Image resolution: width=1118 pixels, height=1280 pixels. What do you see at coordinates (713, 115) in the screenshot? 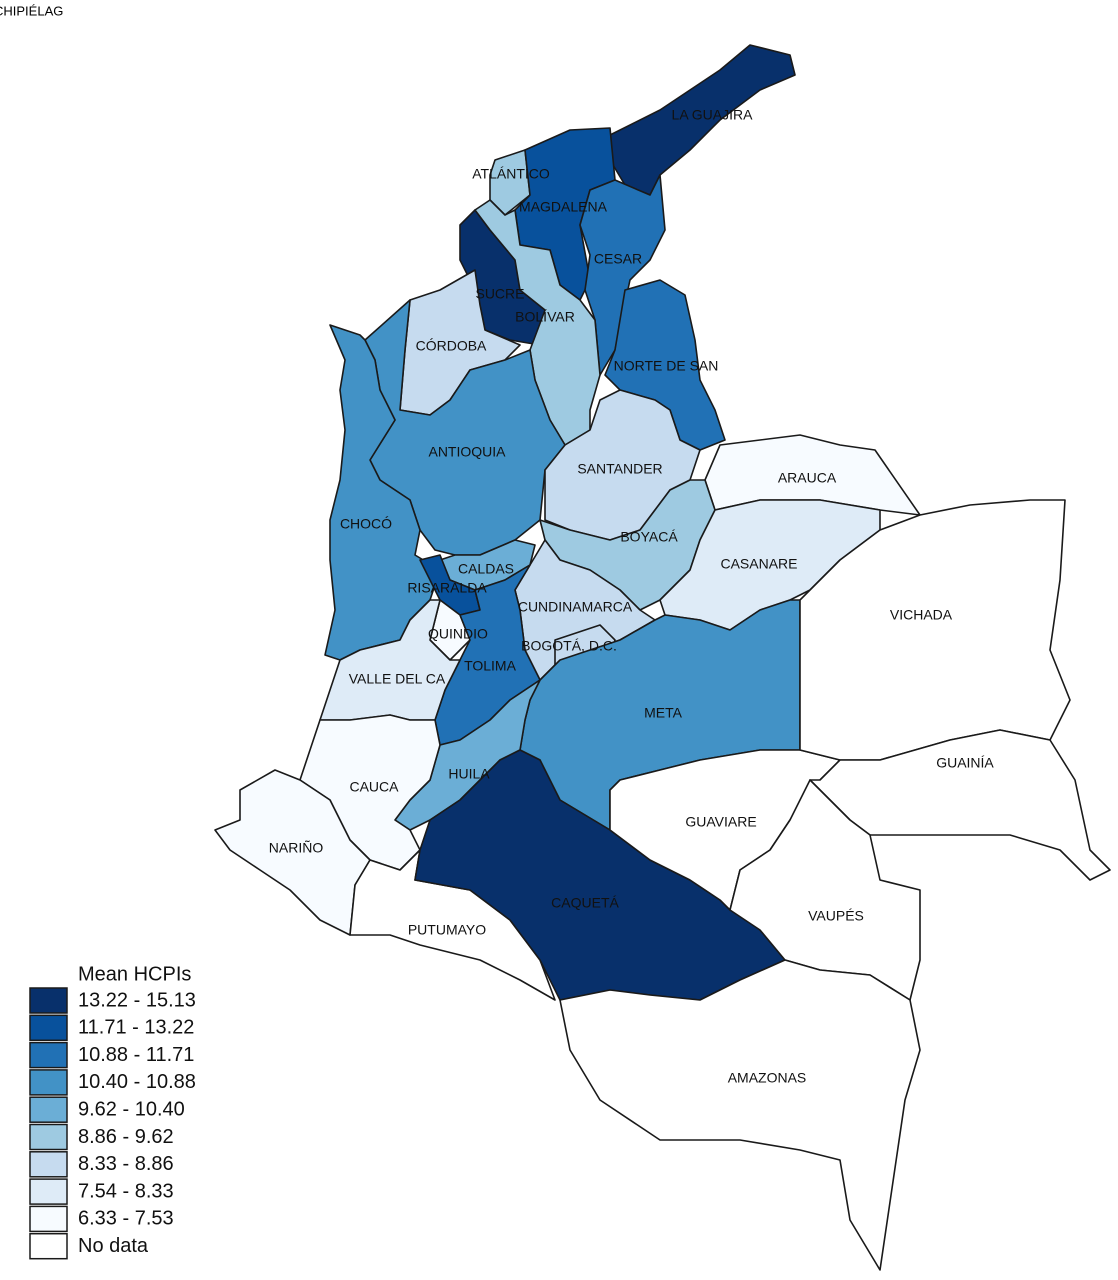
I see `department-label: LA GUAJIRA` at bounding box center [713, 115].